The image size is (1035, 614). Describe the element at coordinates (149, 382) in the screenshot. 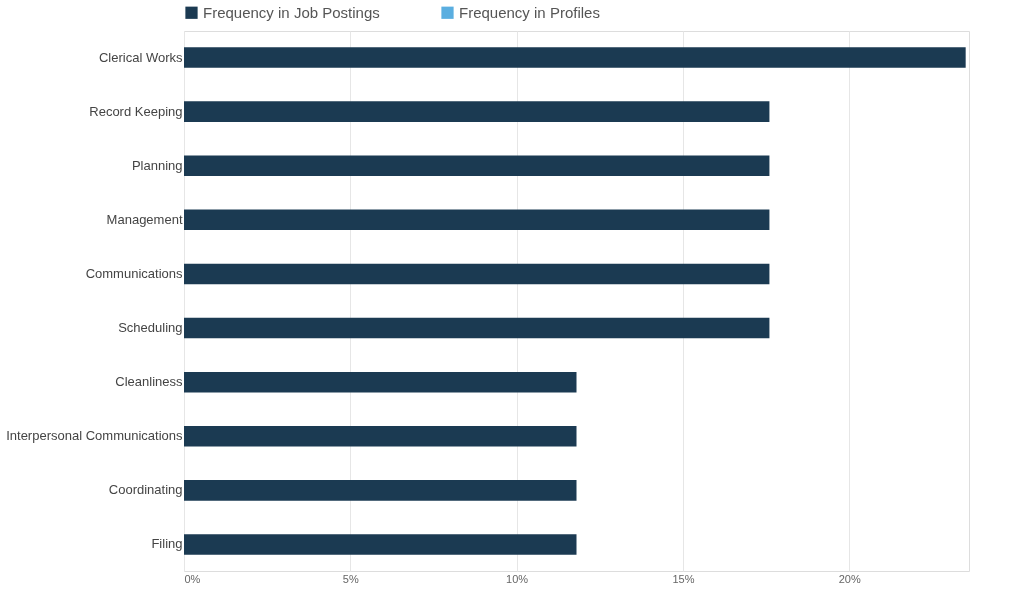

I see `y-tick-label: Cleanliness` at that location.